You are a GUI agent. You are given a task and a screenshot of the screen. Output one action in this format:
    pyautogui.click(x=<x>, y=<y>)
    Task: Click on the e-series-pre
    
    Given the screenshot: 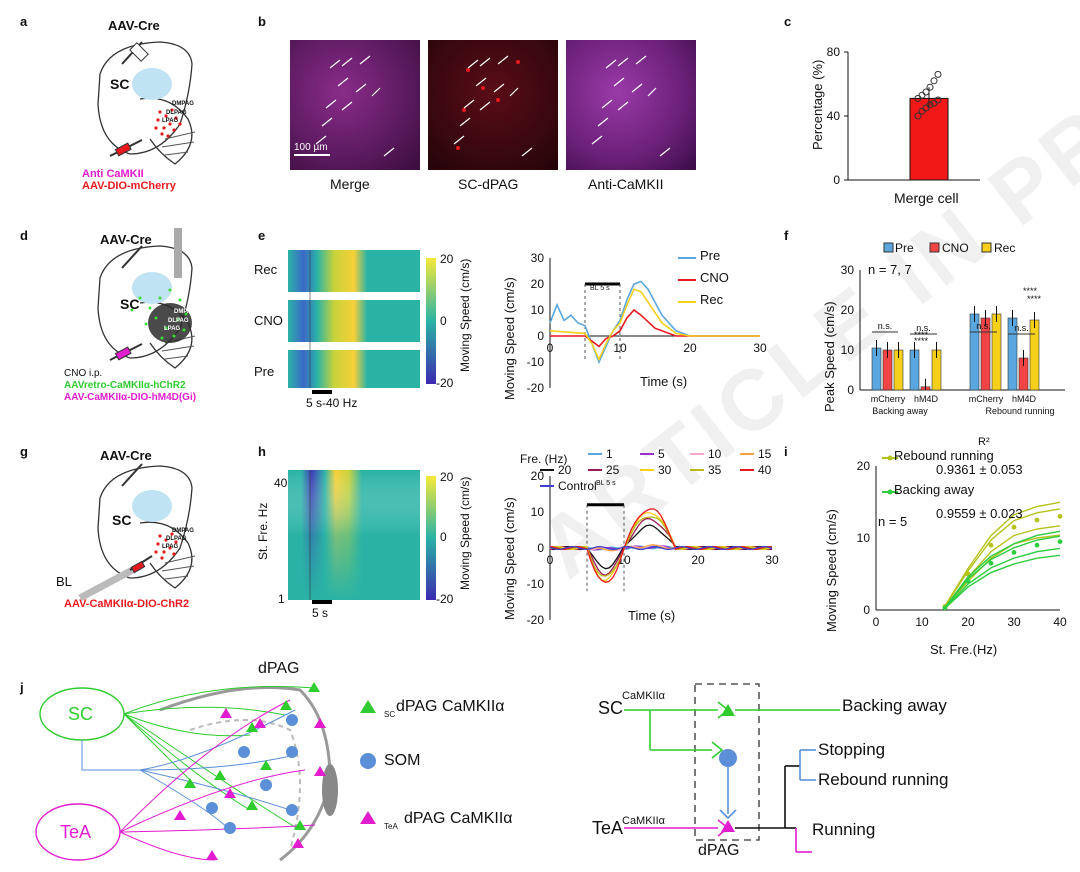 What is the action you would take?
    pyautogui.click(x=654, y=322)
    